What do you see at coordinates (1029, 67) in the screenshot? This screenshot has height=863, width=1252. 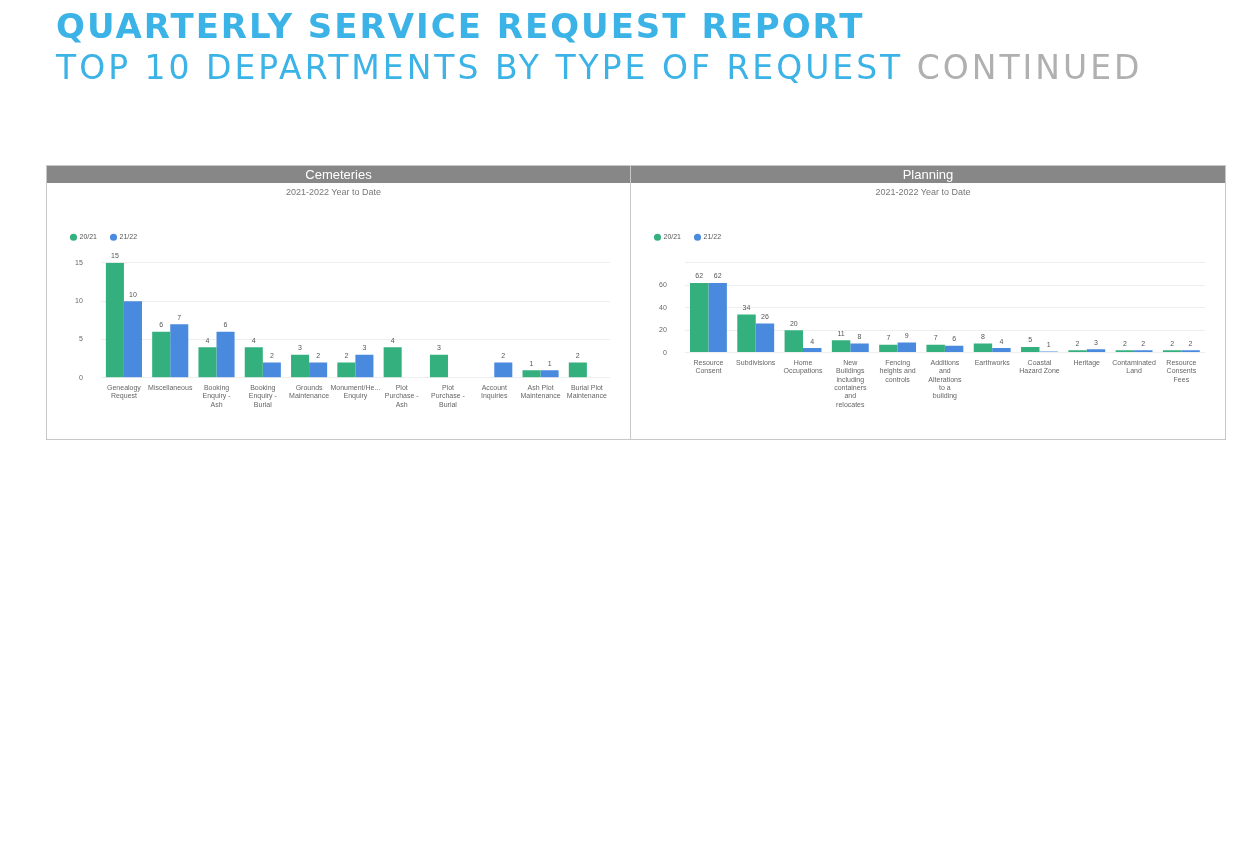 I see `text: CONTINUED` at bounding box center [1029, 67].